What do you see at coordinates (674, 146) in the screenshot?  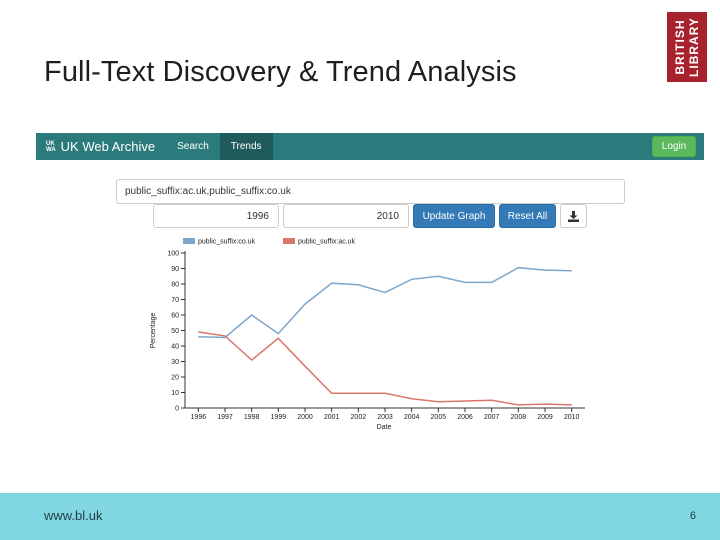 I see `login-button: Login` at bounding box center [674, 146].